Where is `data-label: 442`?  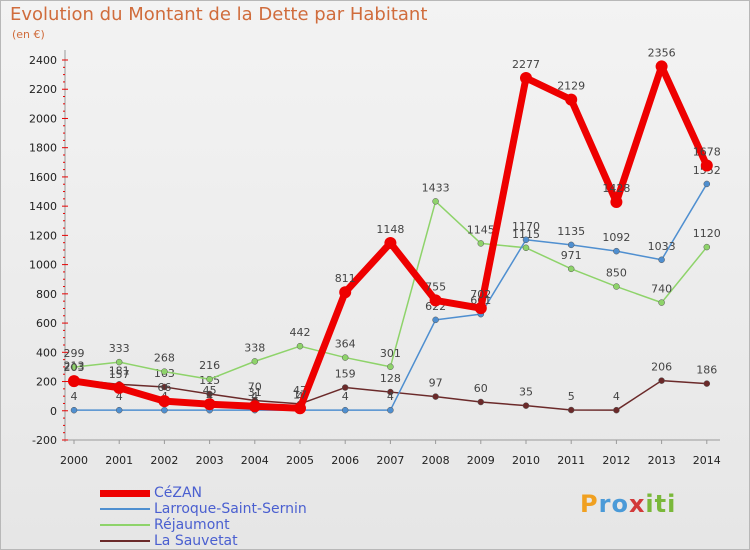 data-label: 442 is located at coordinates (300, 332).